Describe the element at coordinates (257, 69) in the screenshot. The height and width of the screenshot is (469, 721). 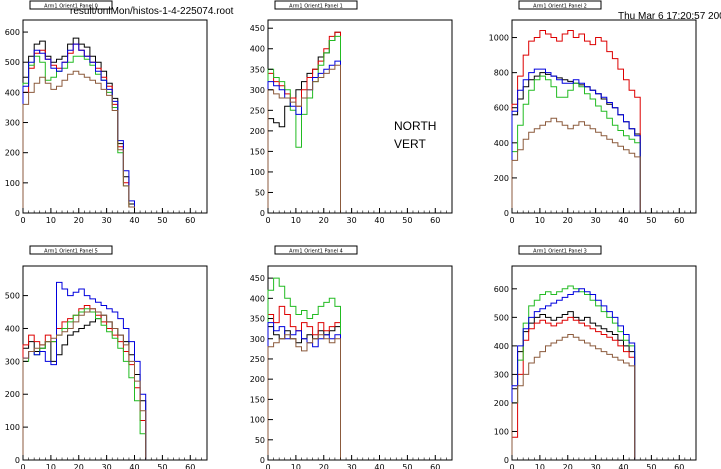
I see `y-tick-label: 350` at that location.